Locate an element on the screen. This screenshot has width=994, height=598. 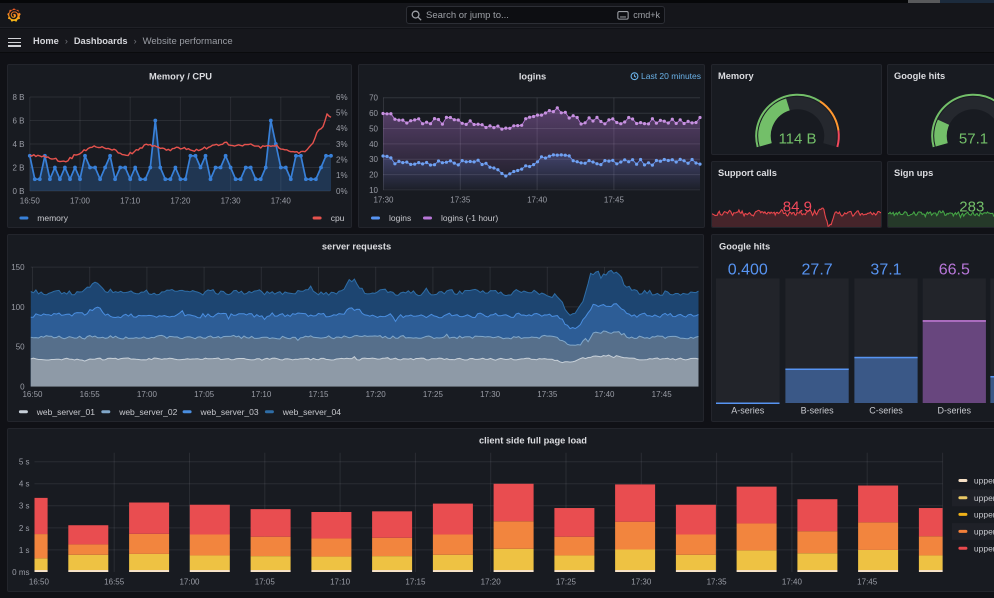
svg-text: 27.7 is located at coordinates (817, 269).